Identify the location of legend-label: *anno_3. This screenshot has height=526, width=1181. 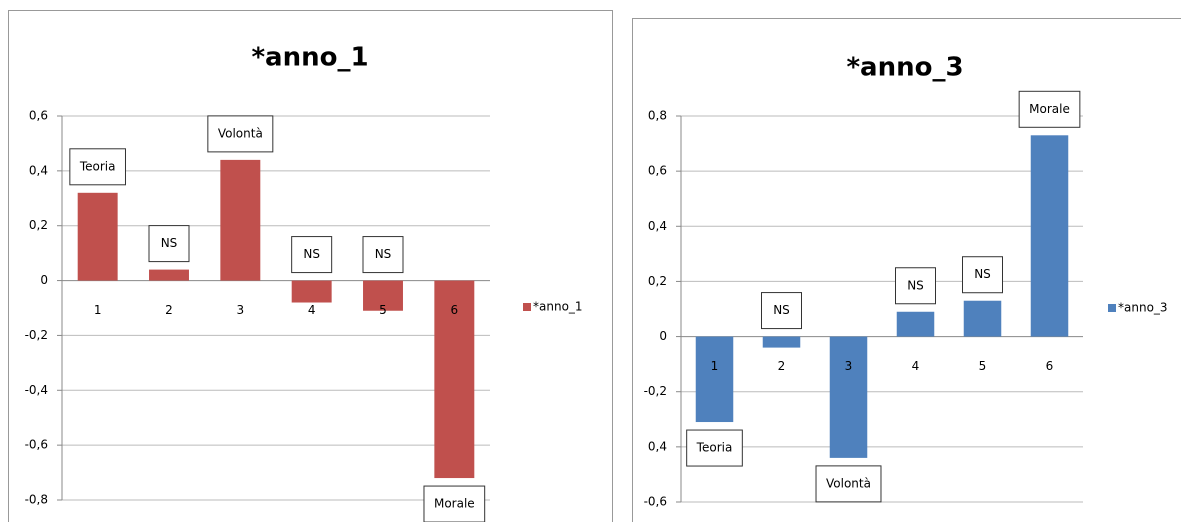
(1143, 308).